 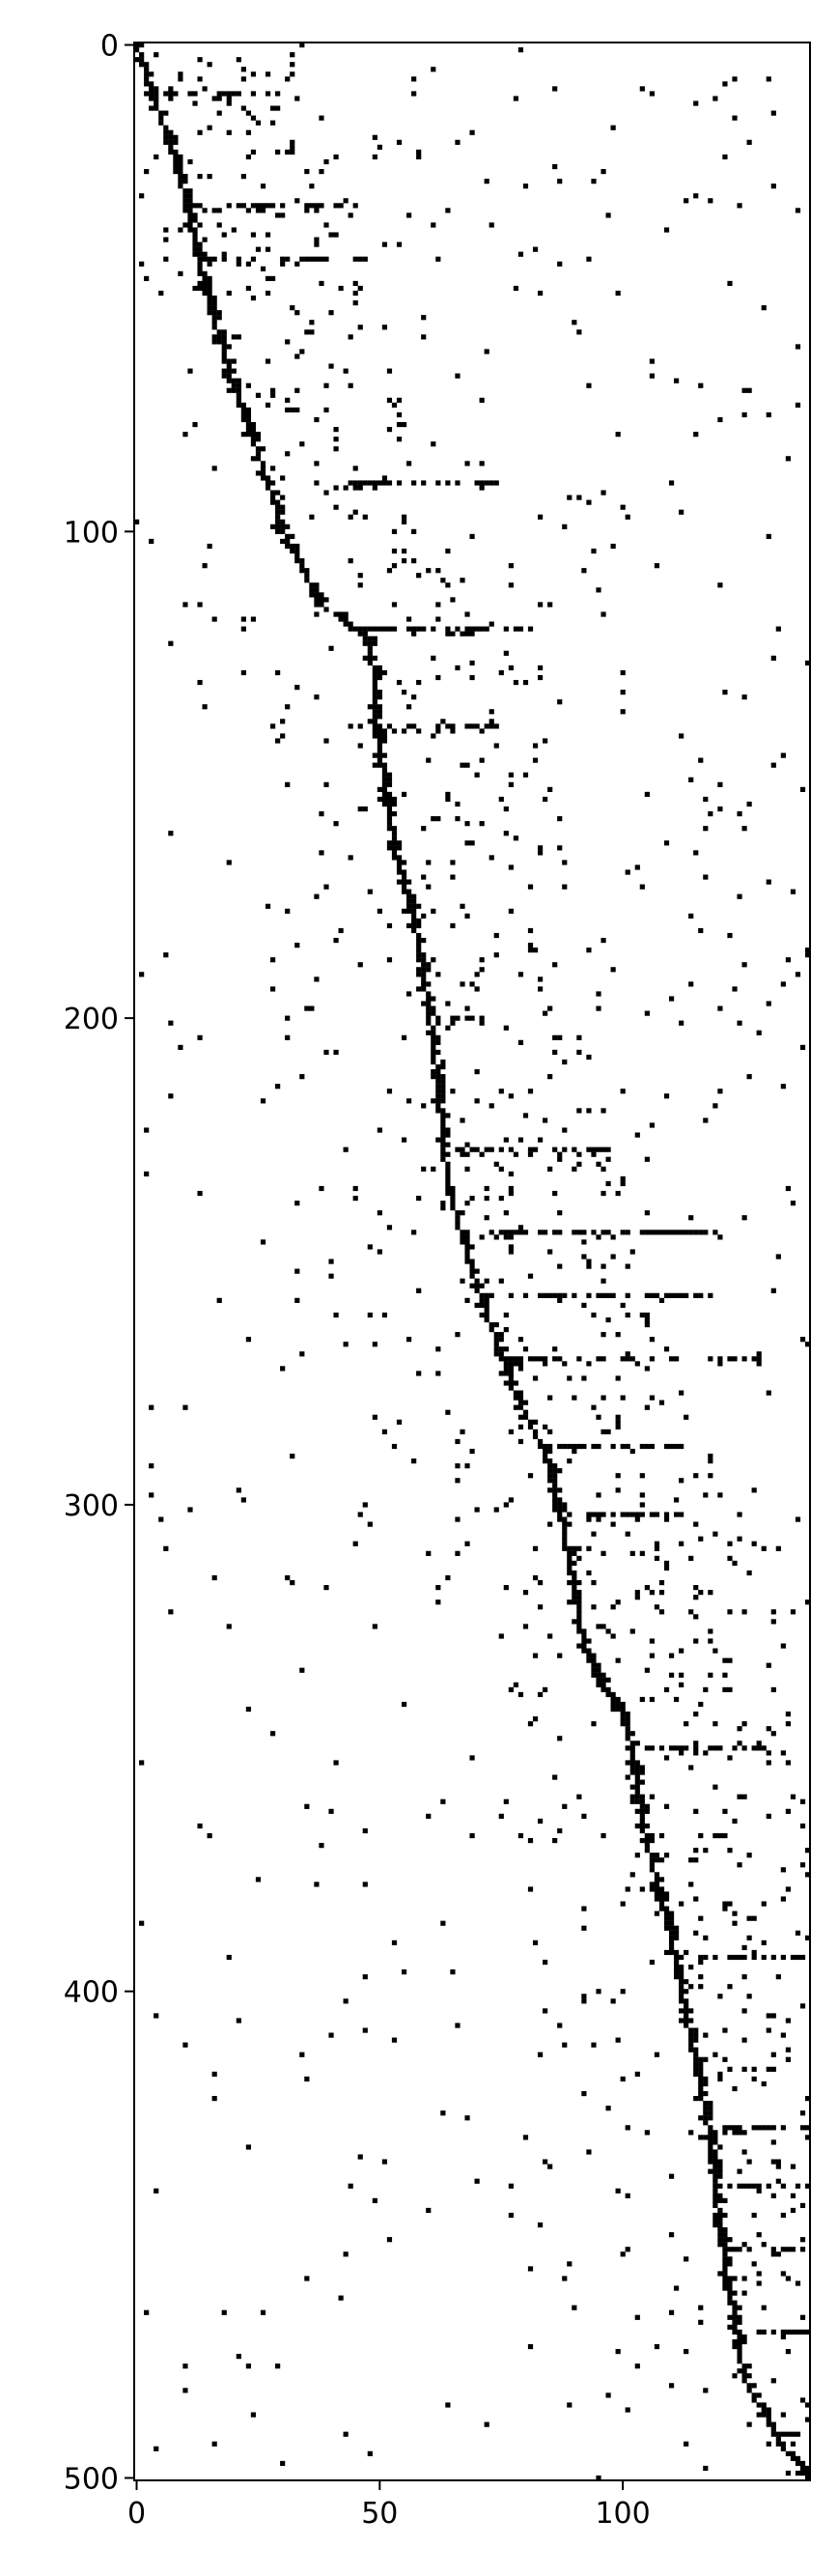 What do you see at coordinates (394, 1446) in the screenshot?
I see `matrix-cell-2013` at bounding box center [394, 1446].